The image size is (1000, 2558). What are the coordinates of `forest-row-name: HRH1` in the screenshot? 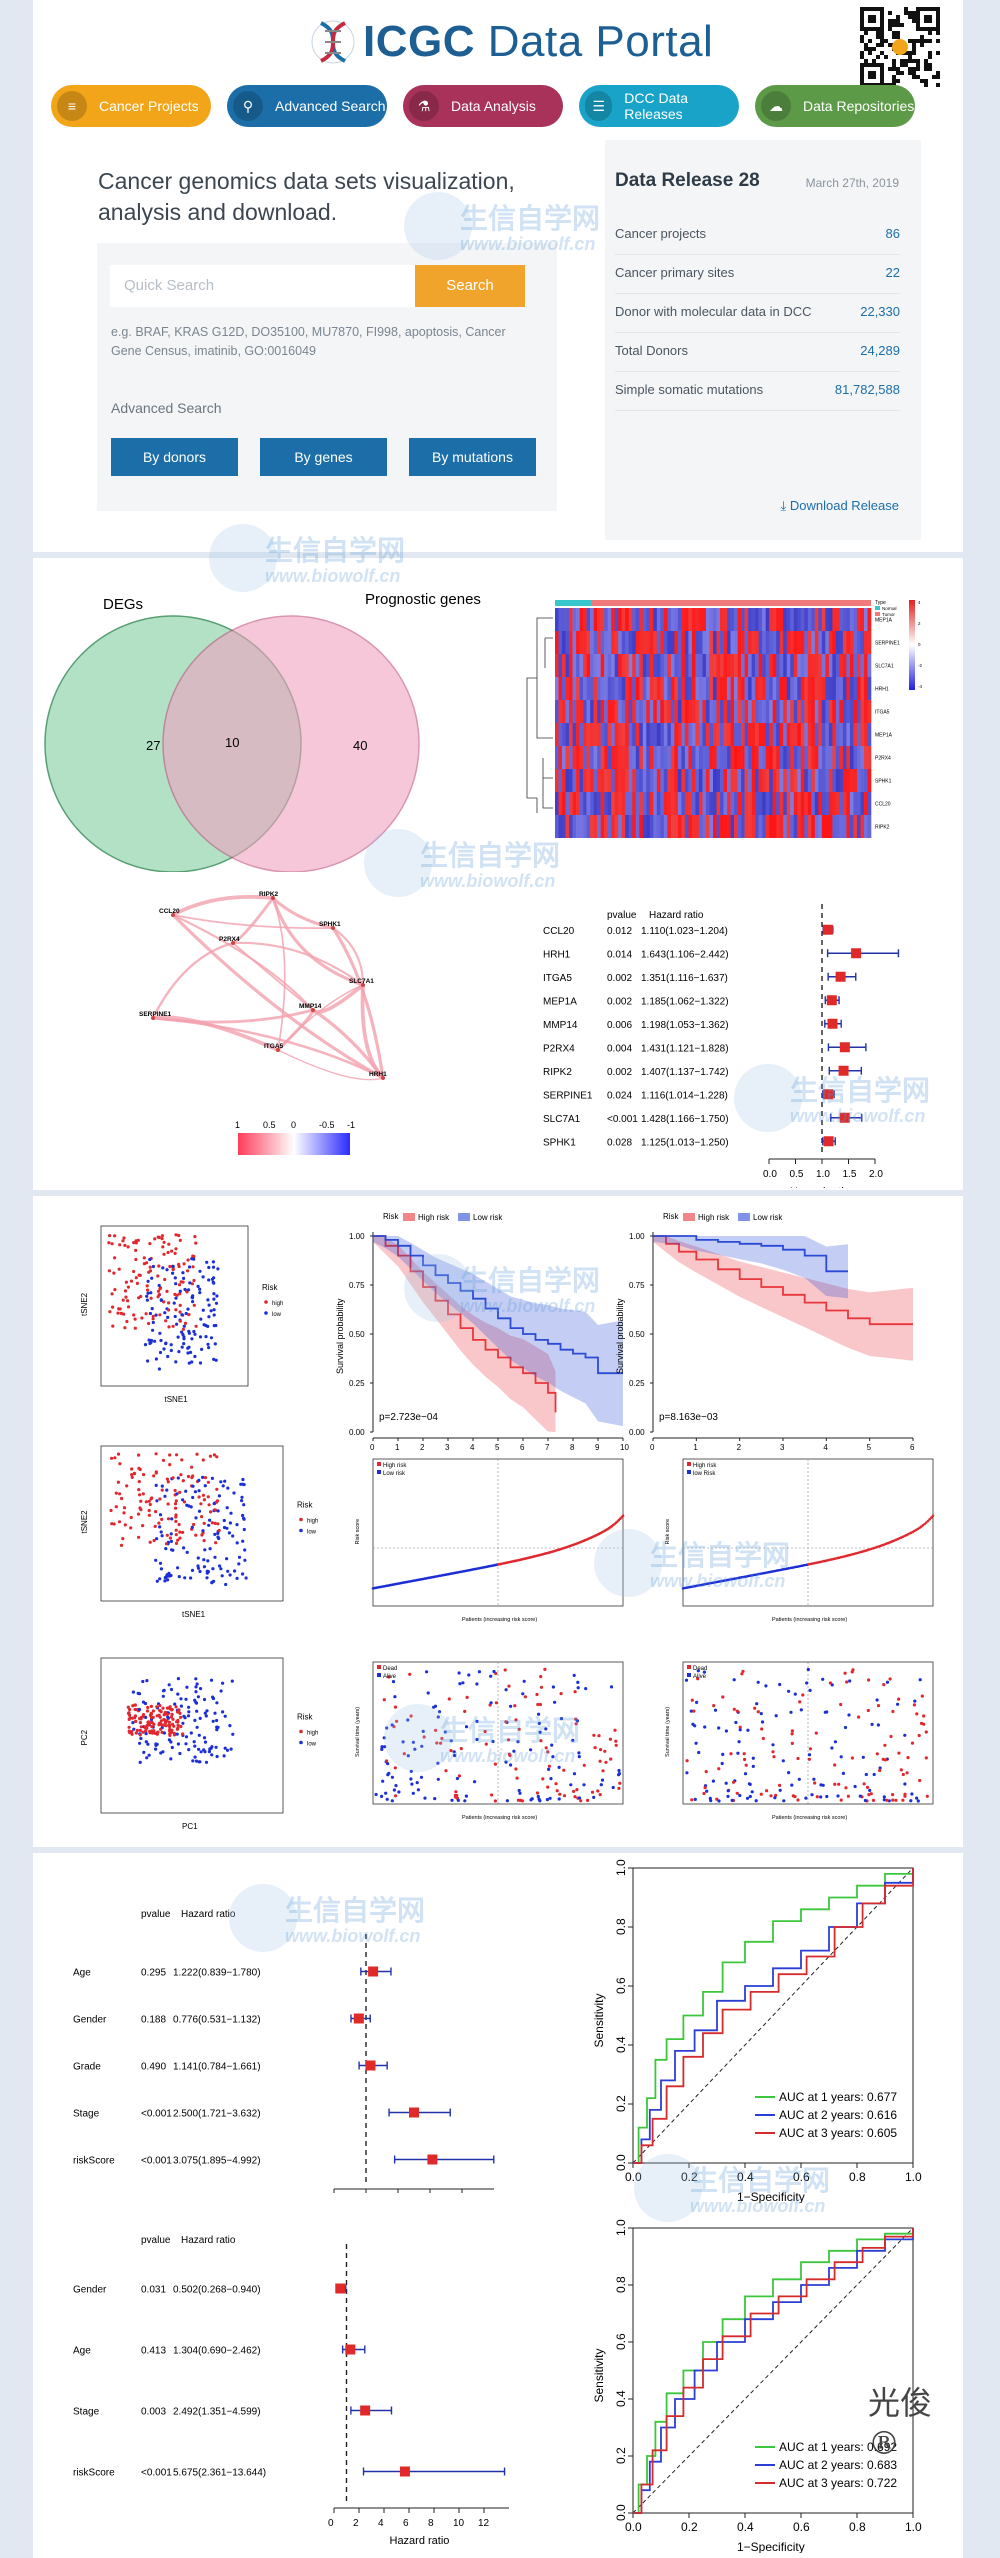 It's located at (557, 954).